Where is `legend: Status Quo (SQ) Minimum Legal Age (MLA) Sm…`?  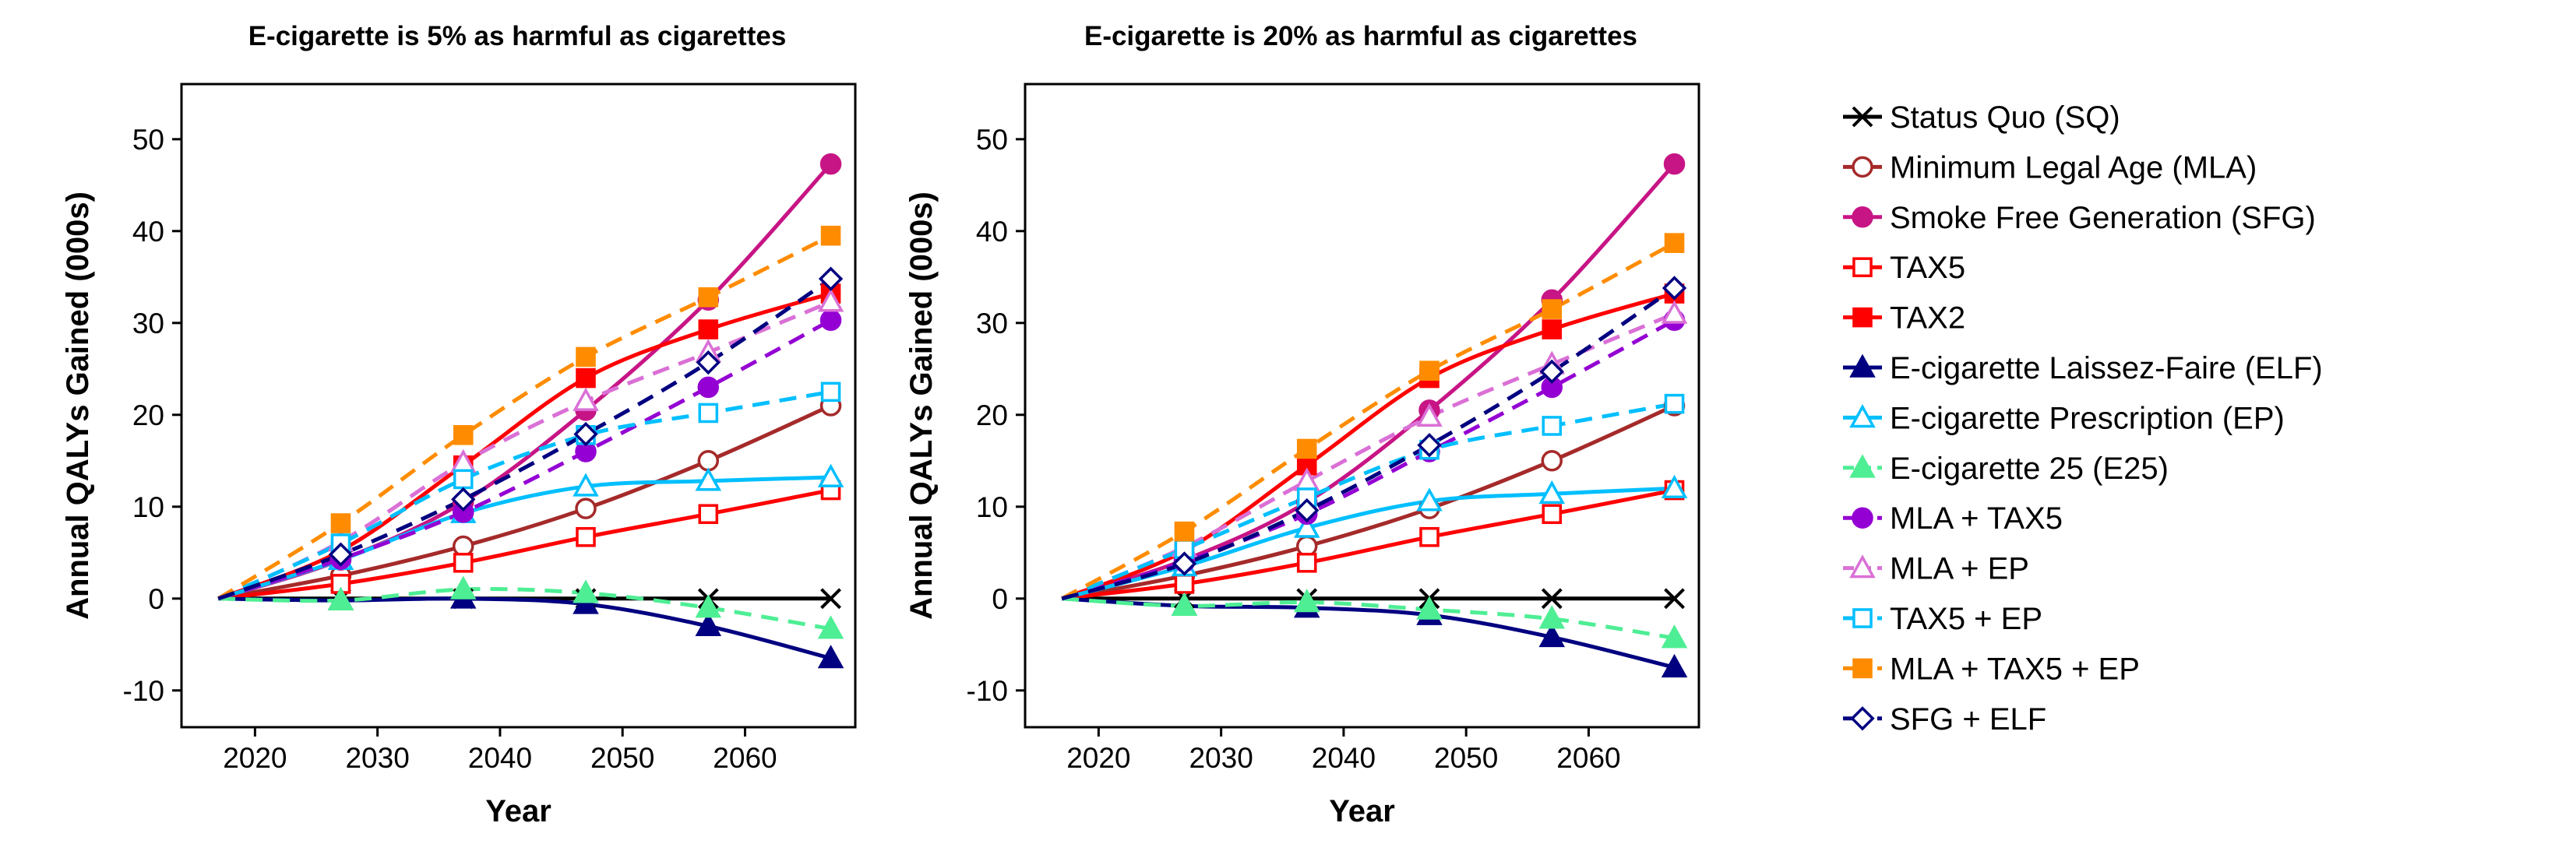 legend: Status Quo (SQ) Minimum Legal Age (MLA) Sm… is located at coordinates (2083, 418).